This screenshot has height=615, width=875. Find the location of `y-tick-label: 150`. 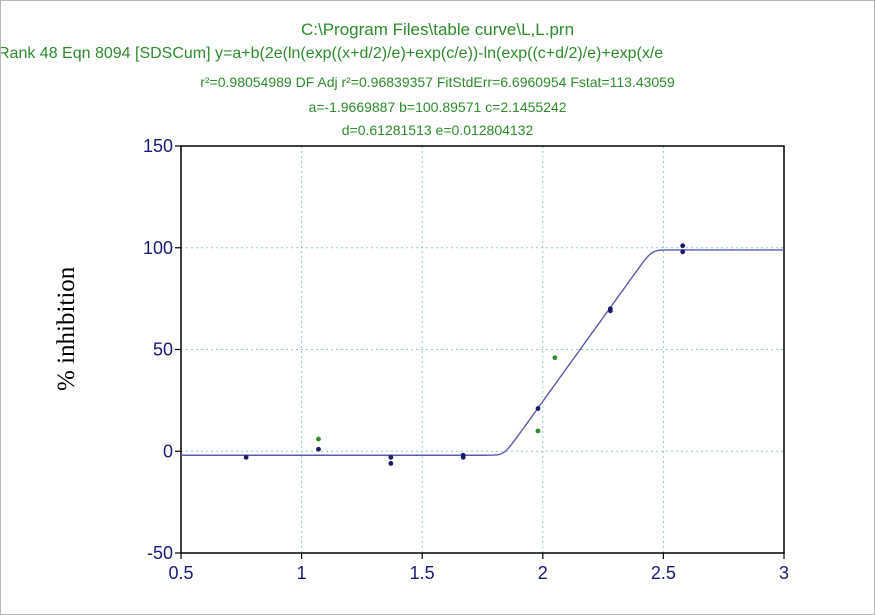

y-tick-label: 150 is located at coordinates (158, 146).